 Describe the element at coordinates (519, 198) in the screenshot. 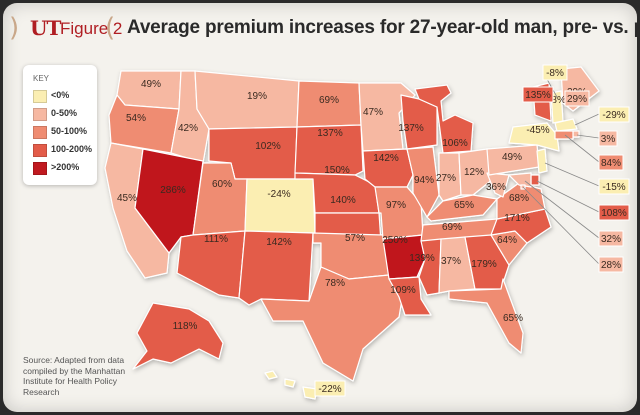

I see `state-value-label: 68%` at that location.